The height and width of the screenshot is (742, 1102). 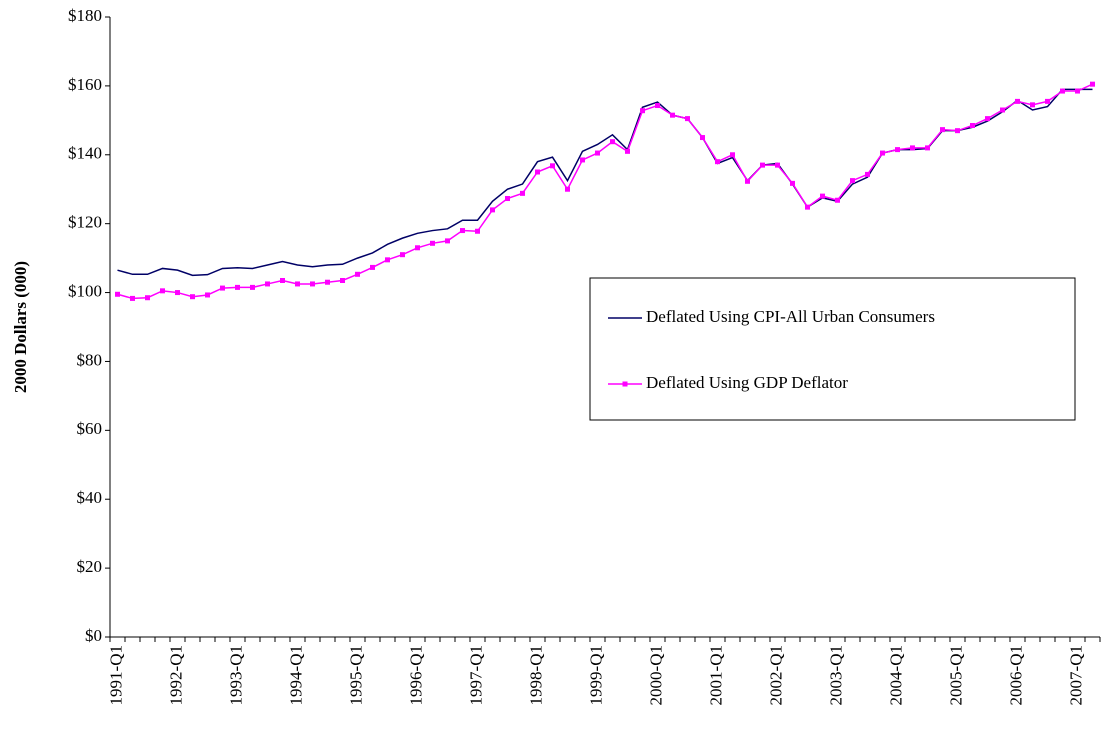 I want to click on x-tick-label: 1992-Q1, so click(x=175, y=675).